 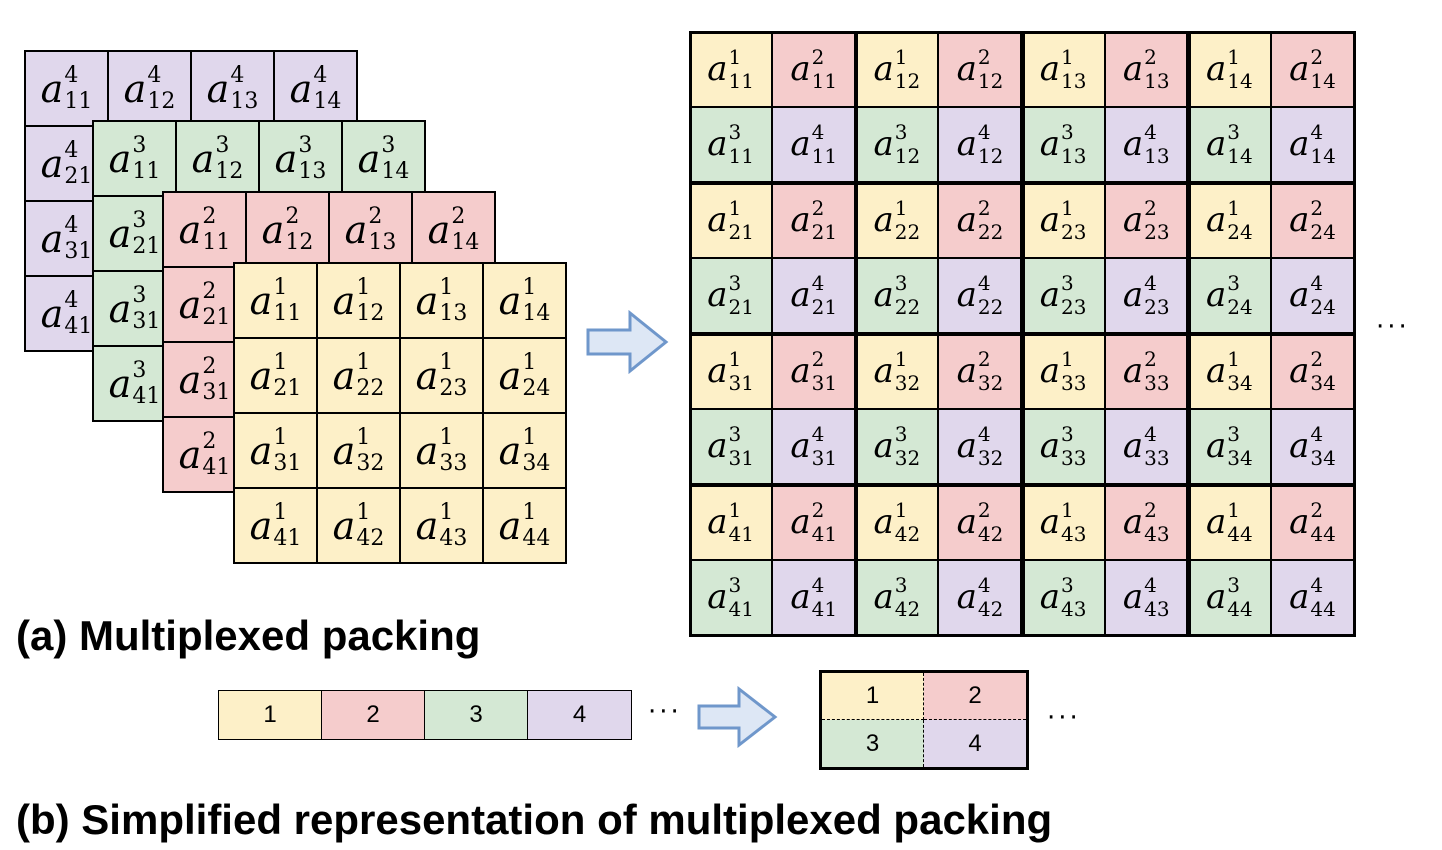 I want to click on packed-cell: a 1 43, so click(x=1063, y=522).